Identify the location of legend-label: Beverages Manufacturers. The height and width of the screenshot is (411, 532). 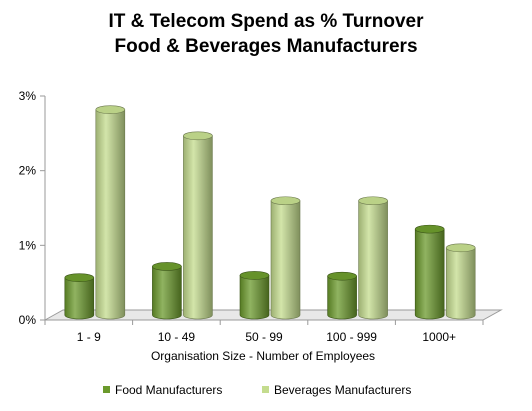
(342, 390).